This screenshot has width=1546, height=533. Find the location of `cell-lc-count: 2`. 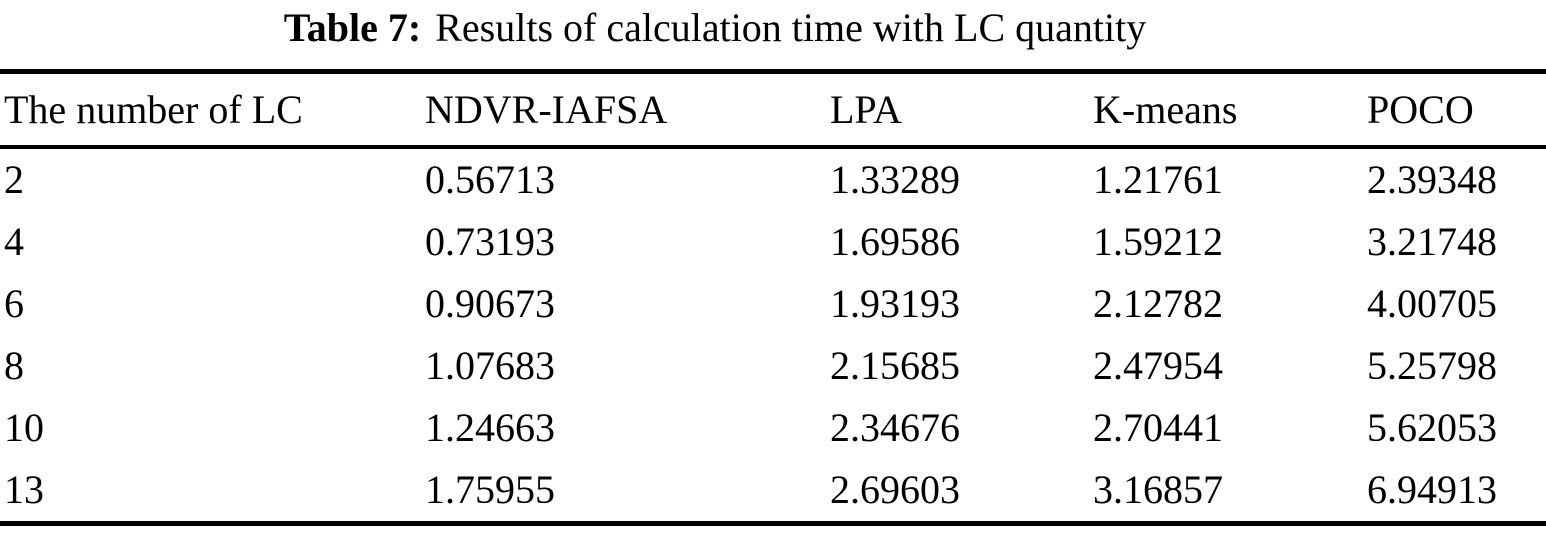

cell-lc-count: 2 is located at coordinates (14, 179).